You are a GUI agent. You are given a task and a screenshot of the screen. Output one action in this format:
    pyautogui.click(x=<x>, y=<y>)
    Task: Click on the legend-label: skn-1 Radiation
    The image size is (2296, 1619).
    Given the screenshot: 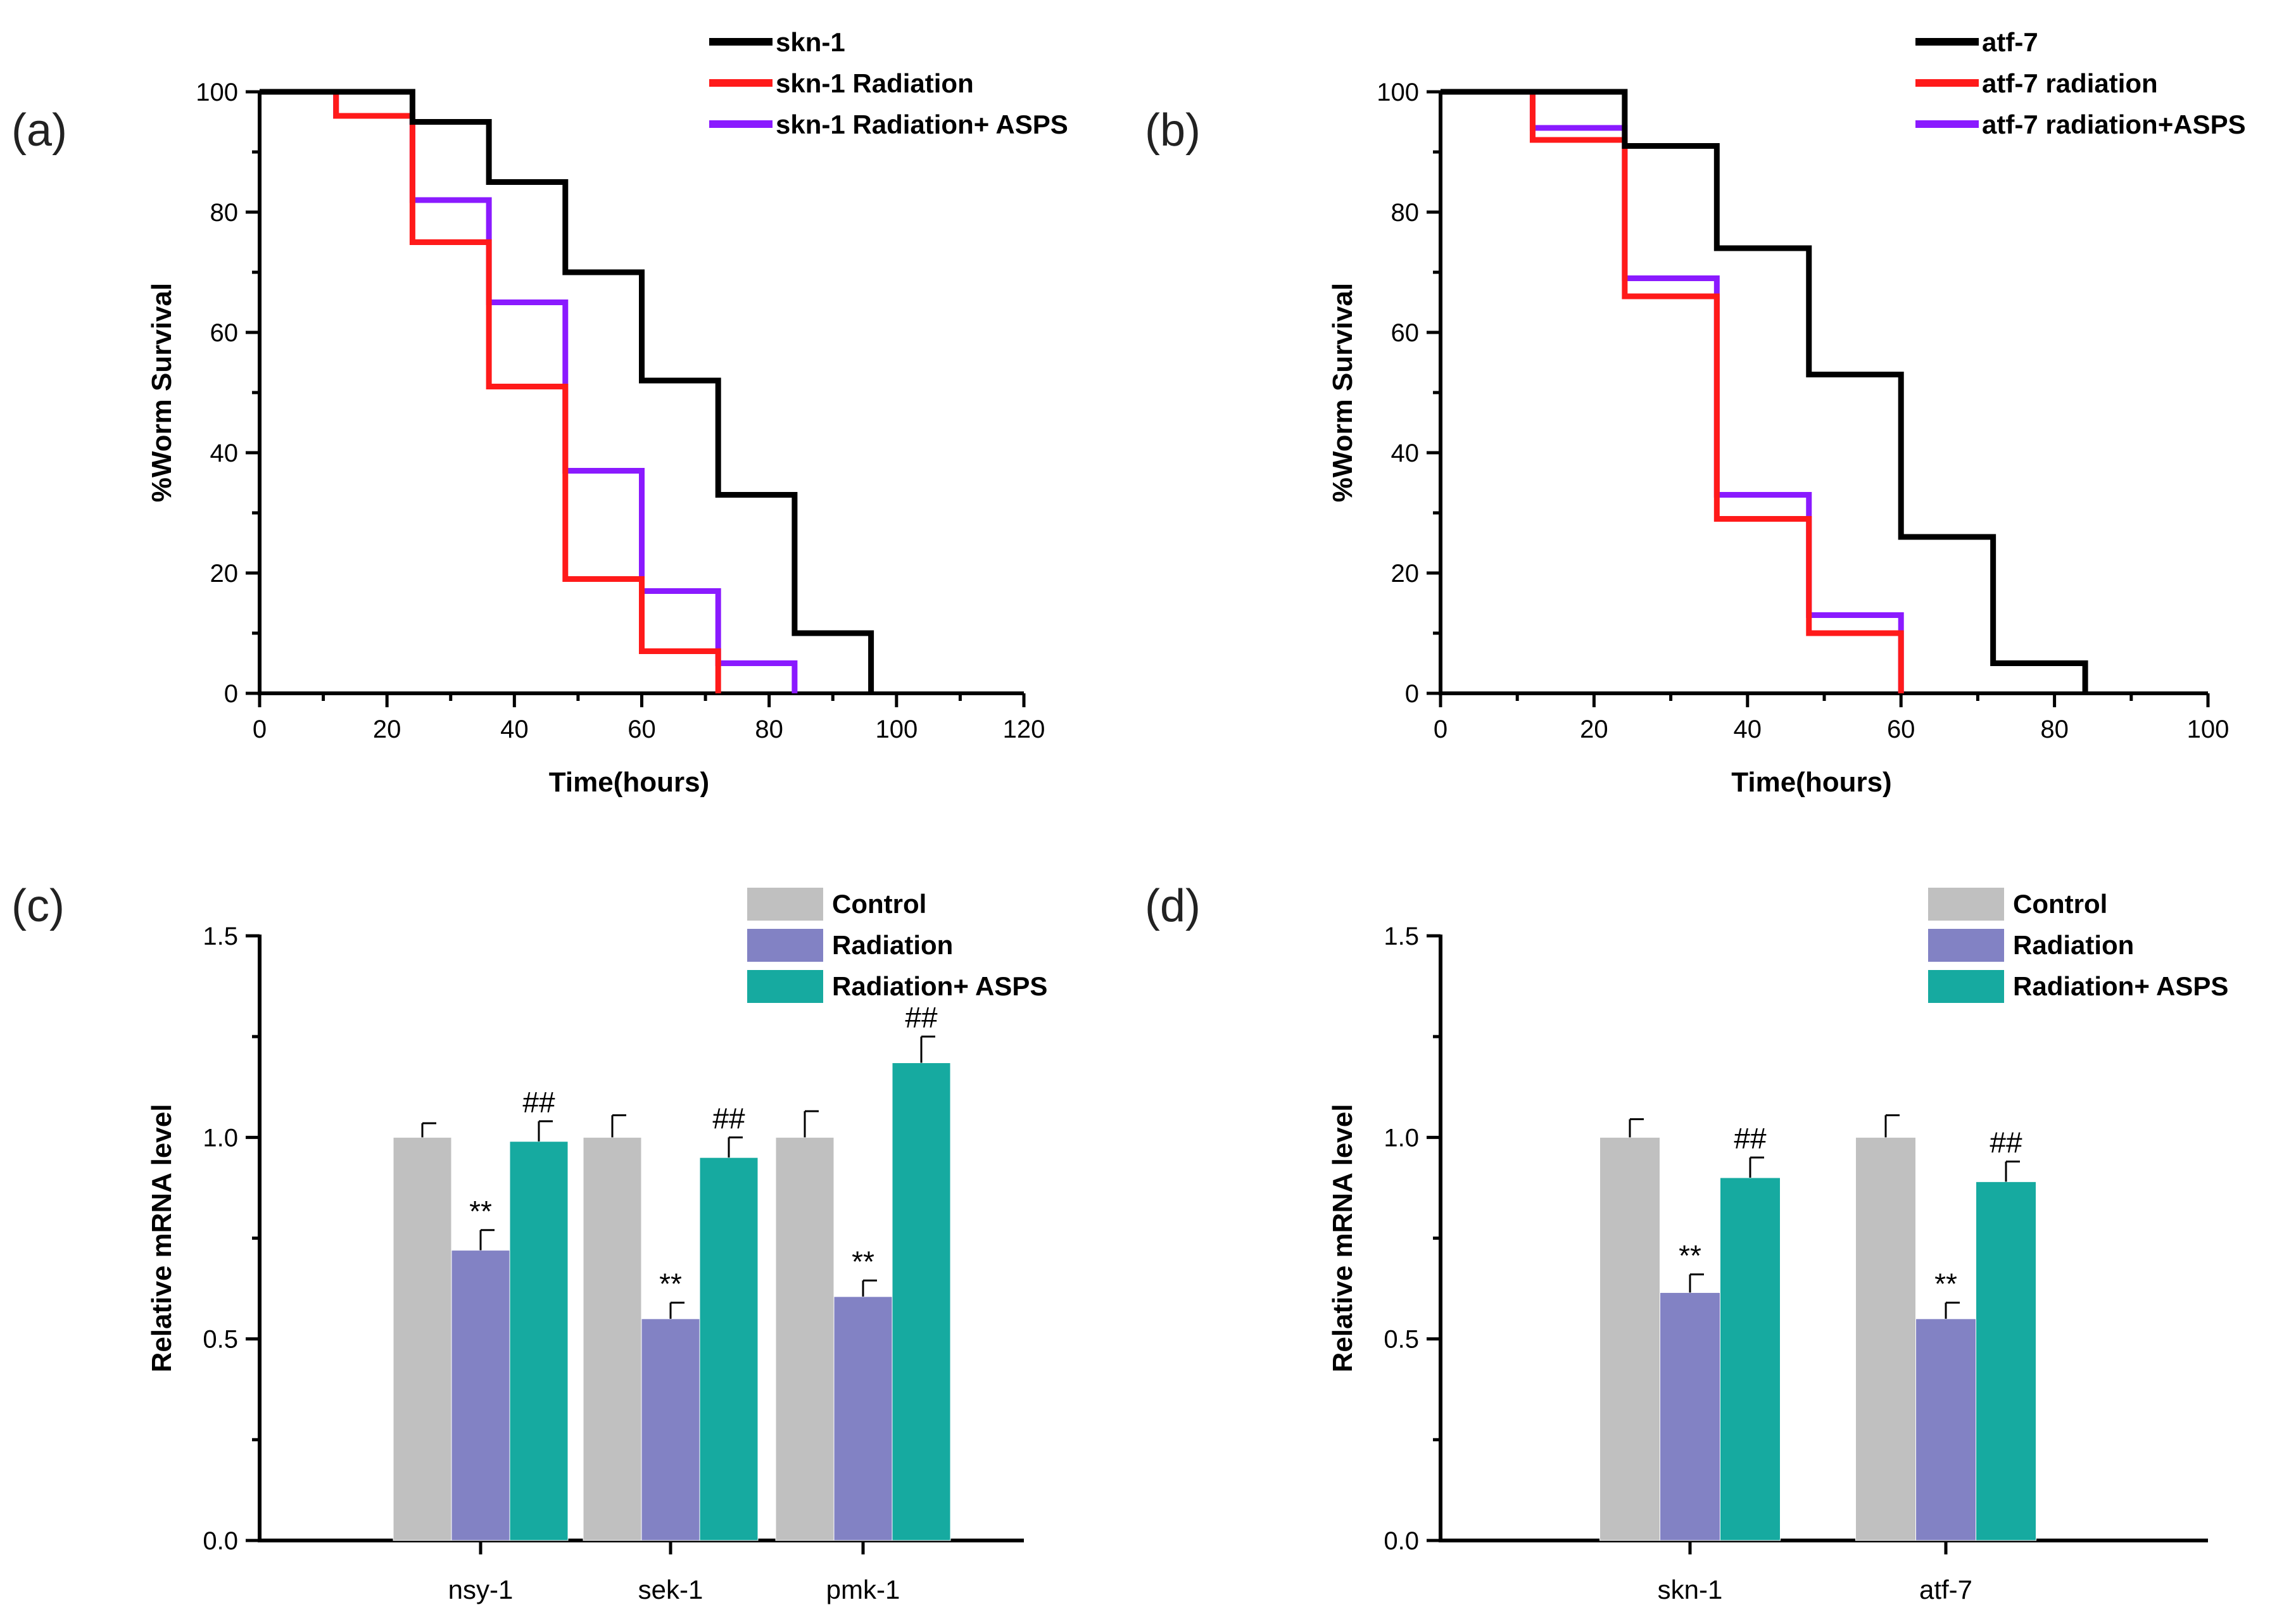 What is the action you would take?
    pyautogui.click(x=875, y=83)
    